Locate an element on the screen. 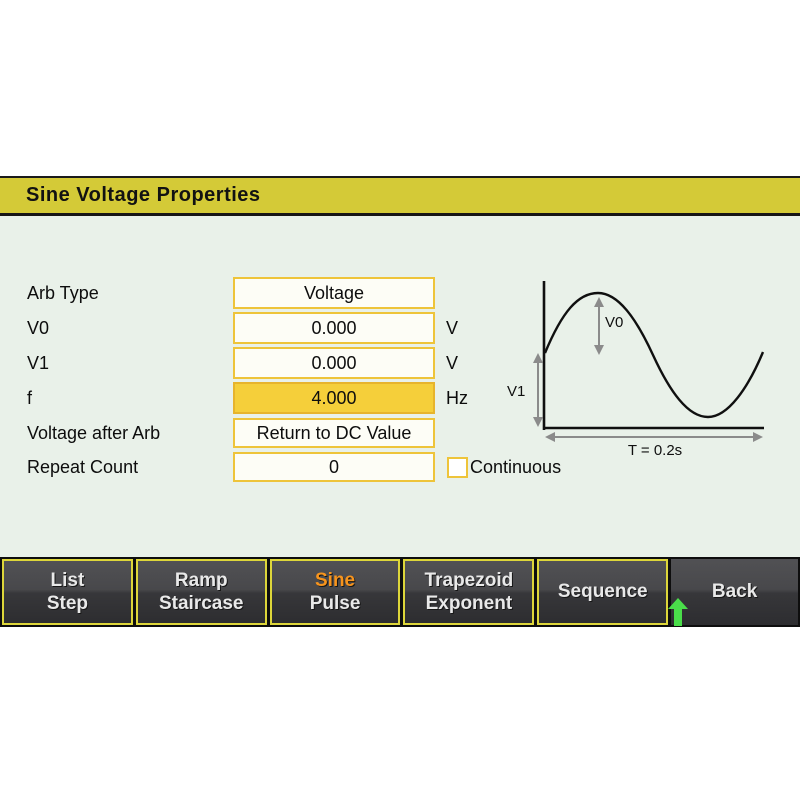 Image resolution: width=800 pixels, height=800 pixels. v1-unit: V is located at coordinates (452, 362).